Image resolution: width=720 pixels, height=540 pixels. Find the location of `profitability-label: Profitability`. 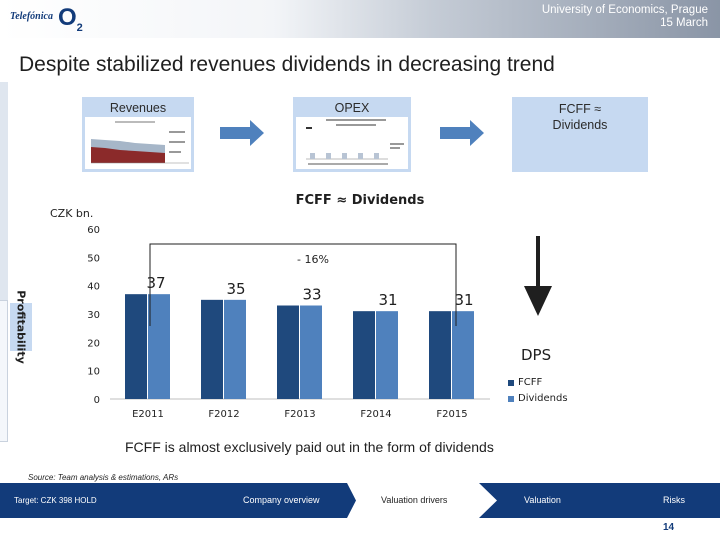

profitability-label: Profitability is located at coordinates (21, 327).